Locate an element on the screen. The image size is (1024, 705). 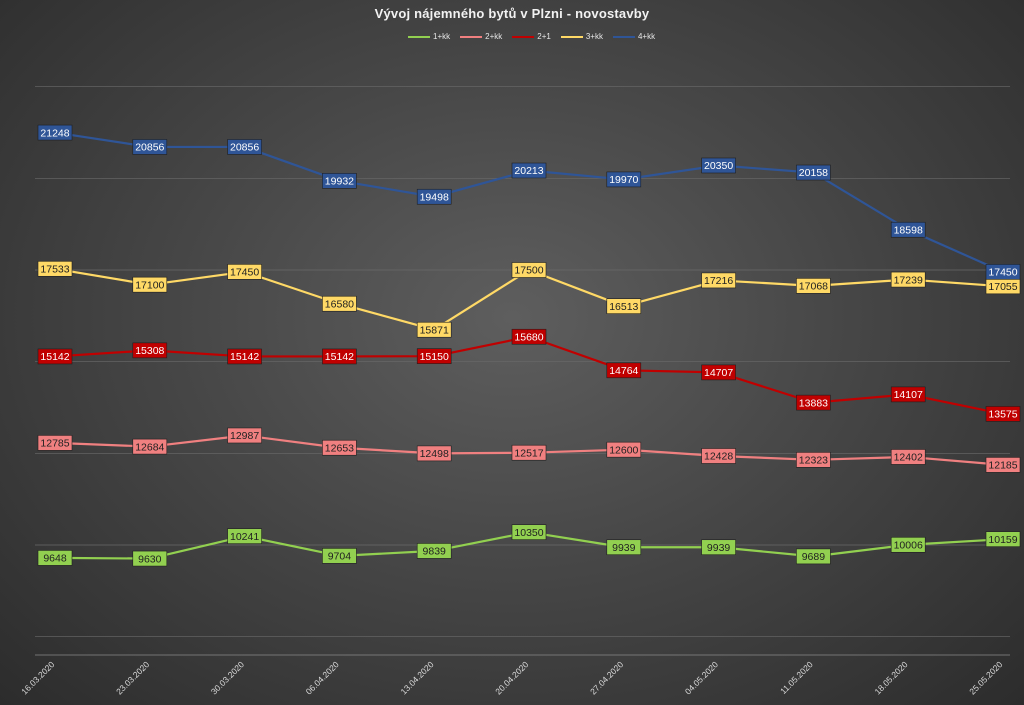
data-label: 15150 is located at coordinates (434, 357).